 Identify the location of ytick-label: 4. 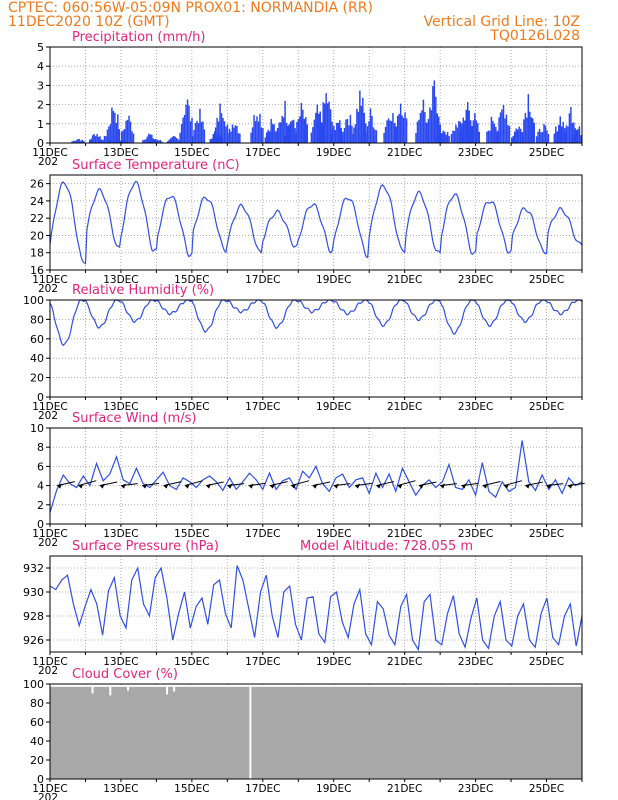
(40, 66).